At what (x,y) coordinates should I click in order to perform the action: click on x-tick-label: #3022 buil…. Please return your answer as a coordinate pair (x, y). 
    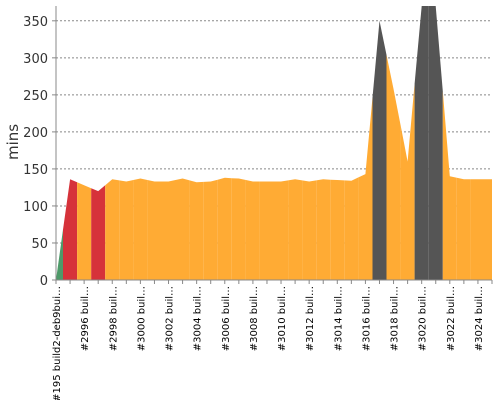
    Looking at the image, I should click on (451, 318).